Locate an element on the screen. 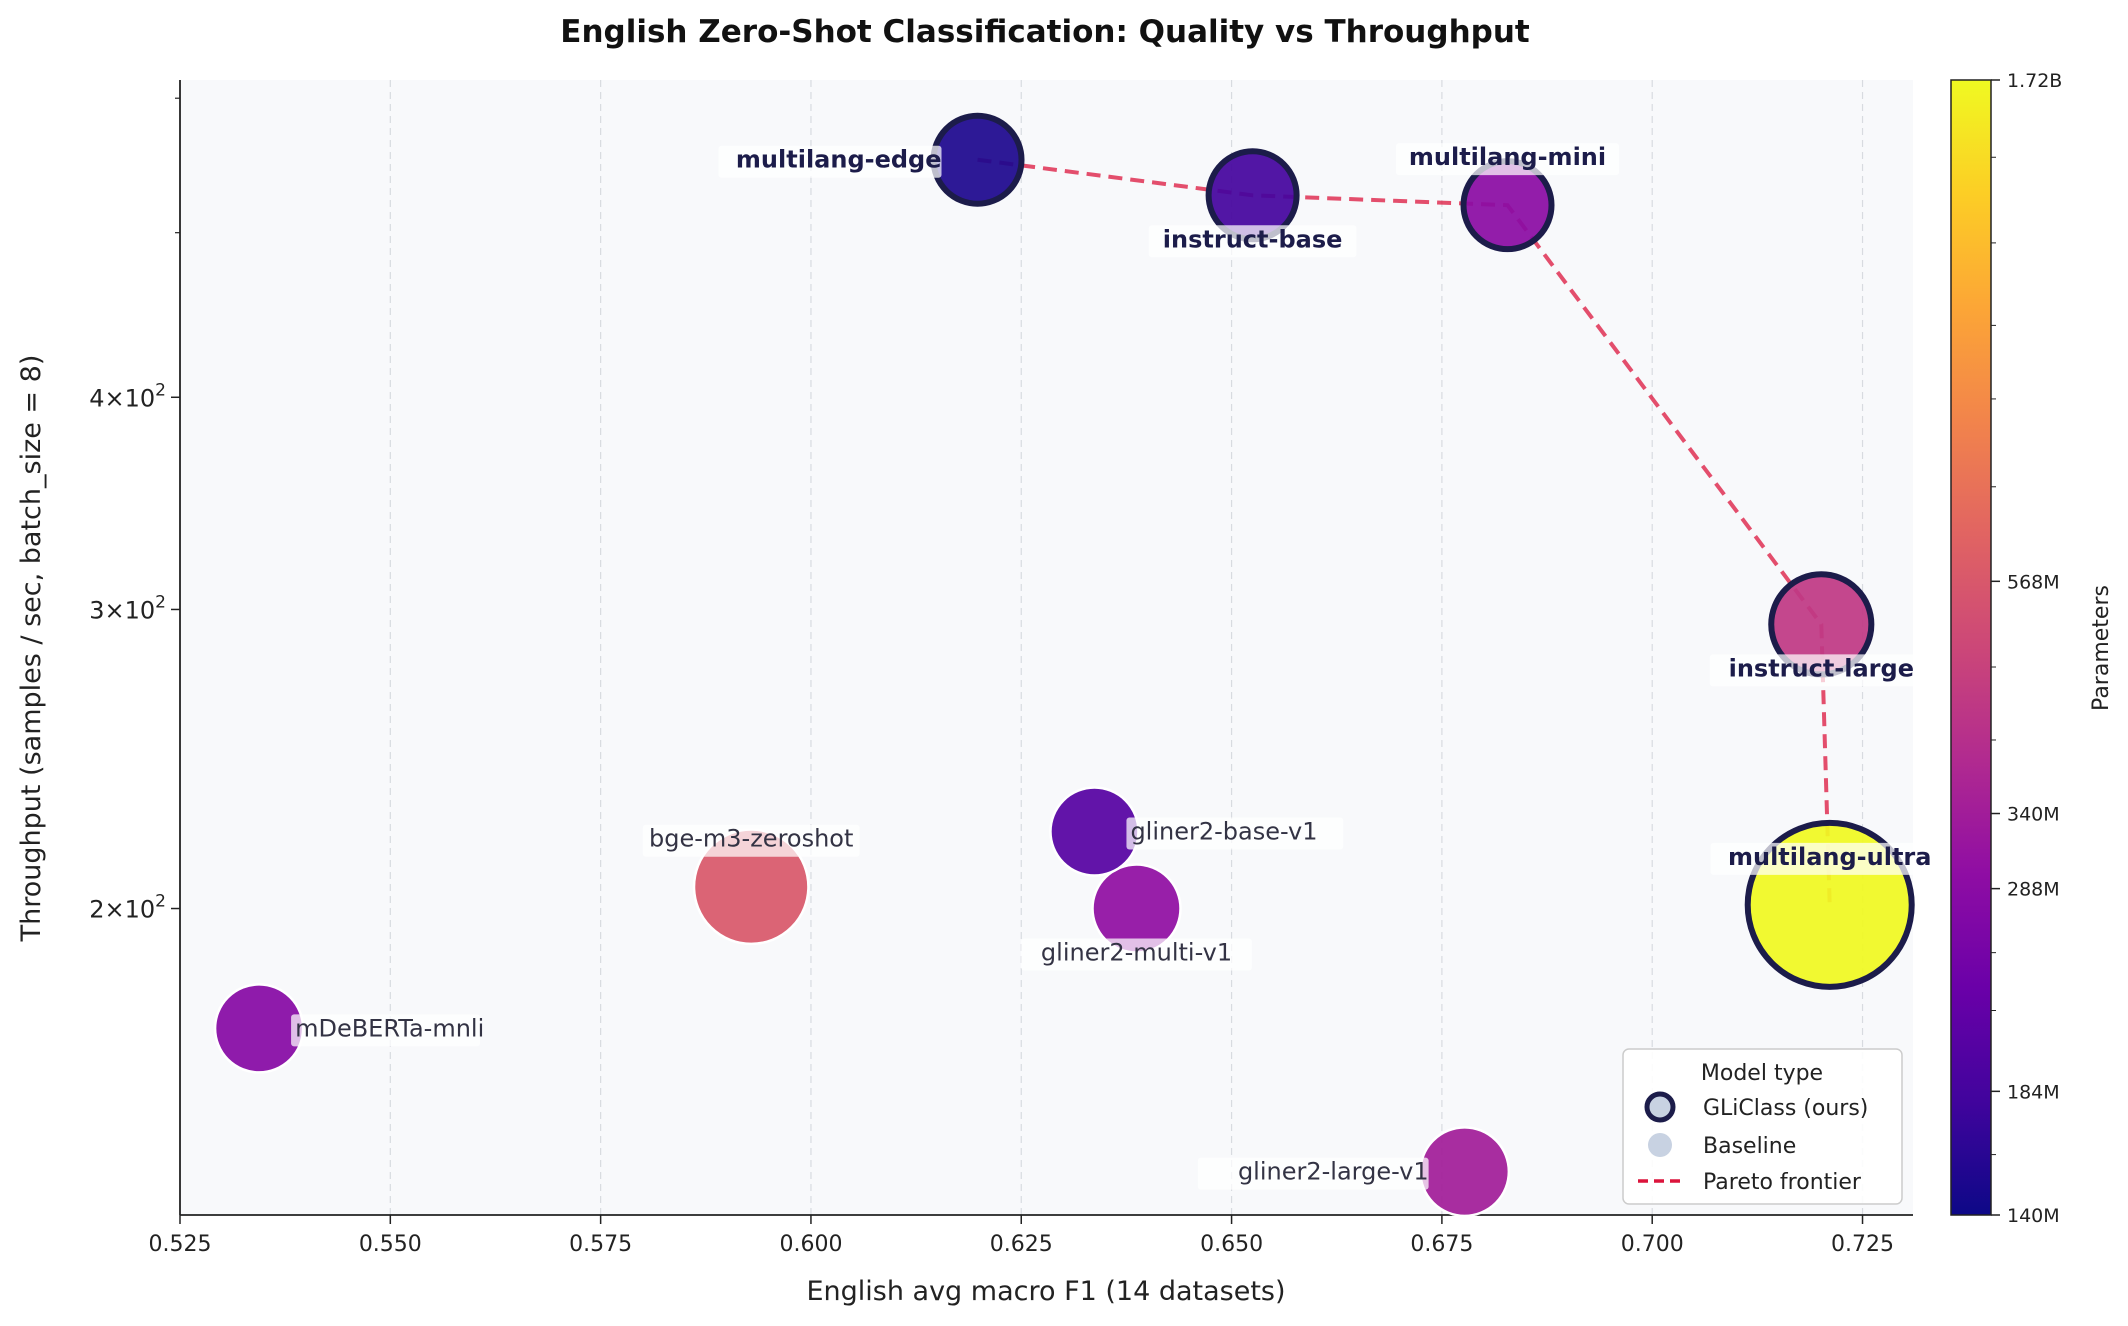 The image size is (2128, 1326). x-tick-label: 0.675 is located at coordinates (1441, 1244).